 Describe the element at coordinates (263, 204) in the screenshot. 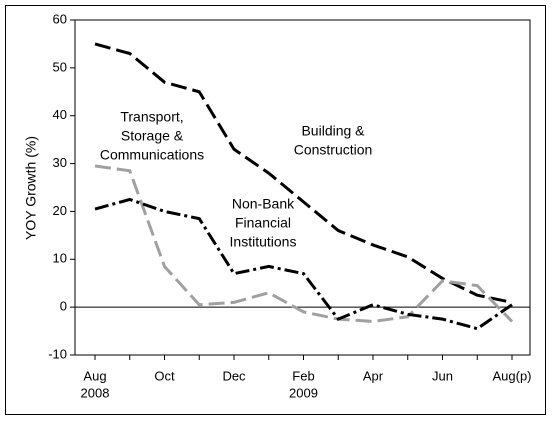

I see `series-label: Non-Bank` at that location.